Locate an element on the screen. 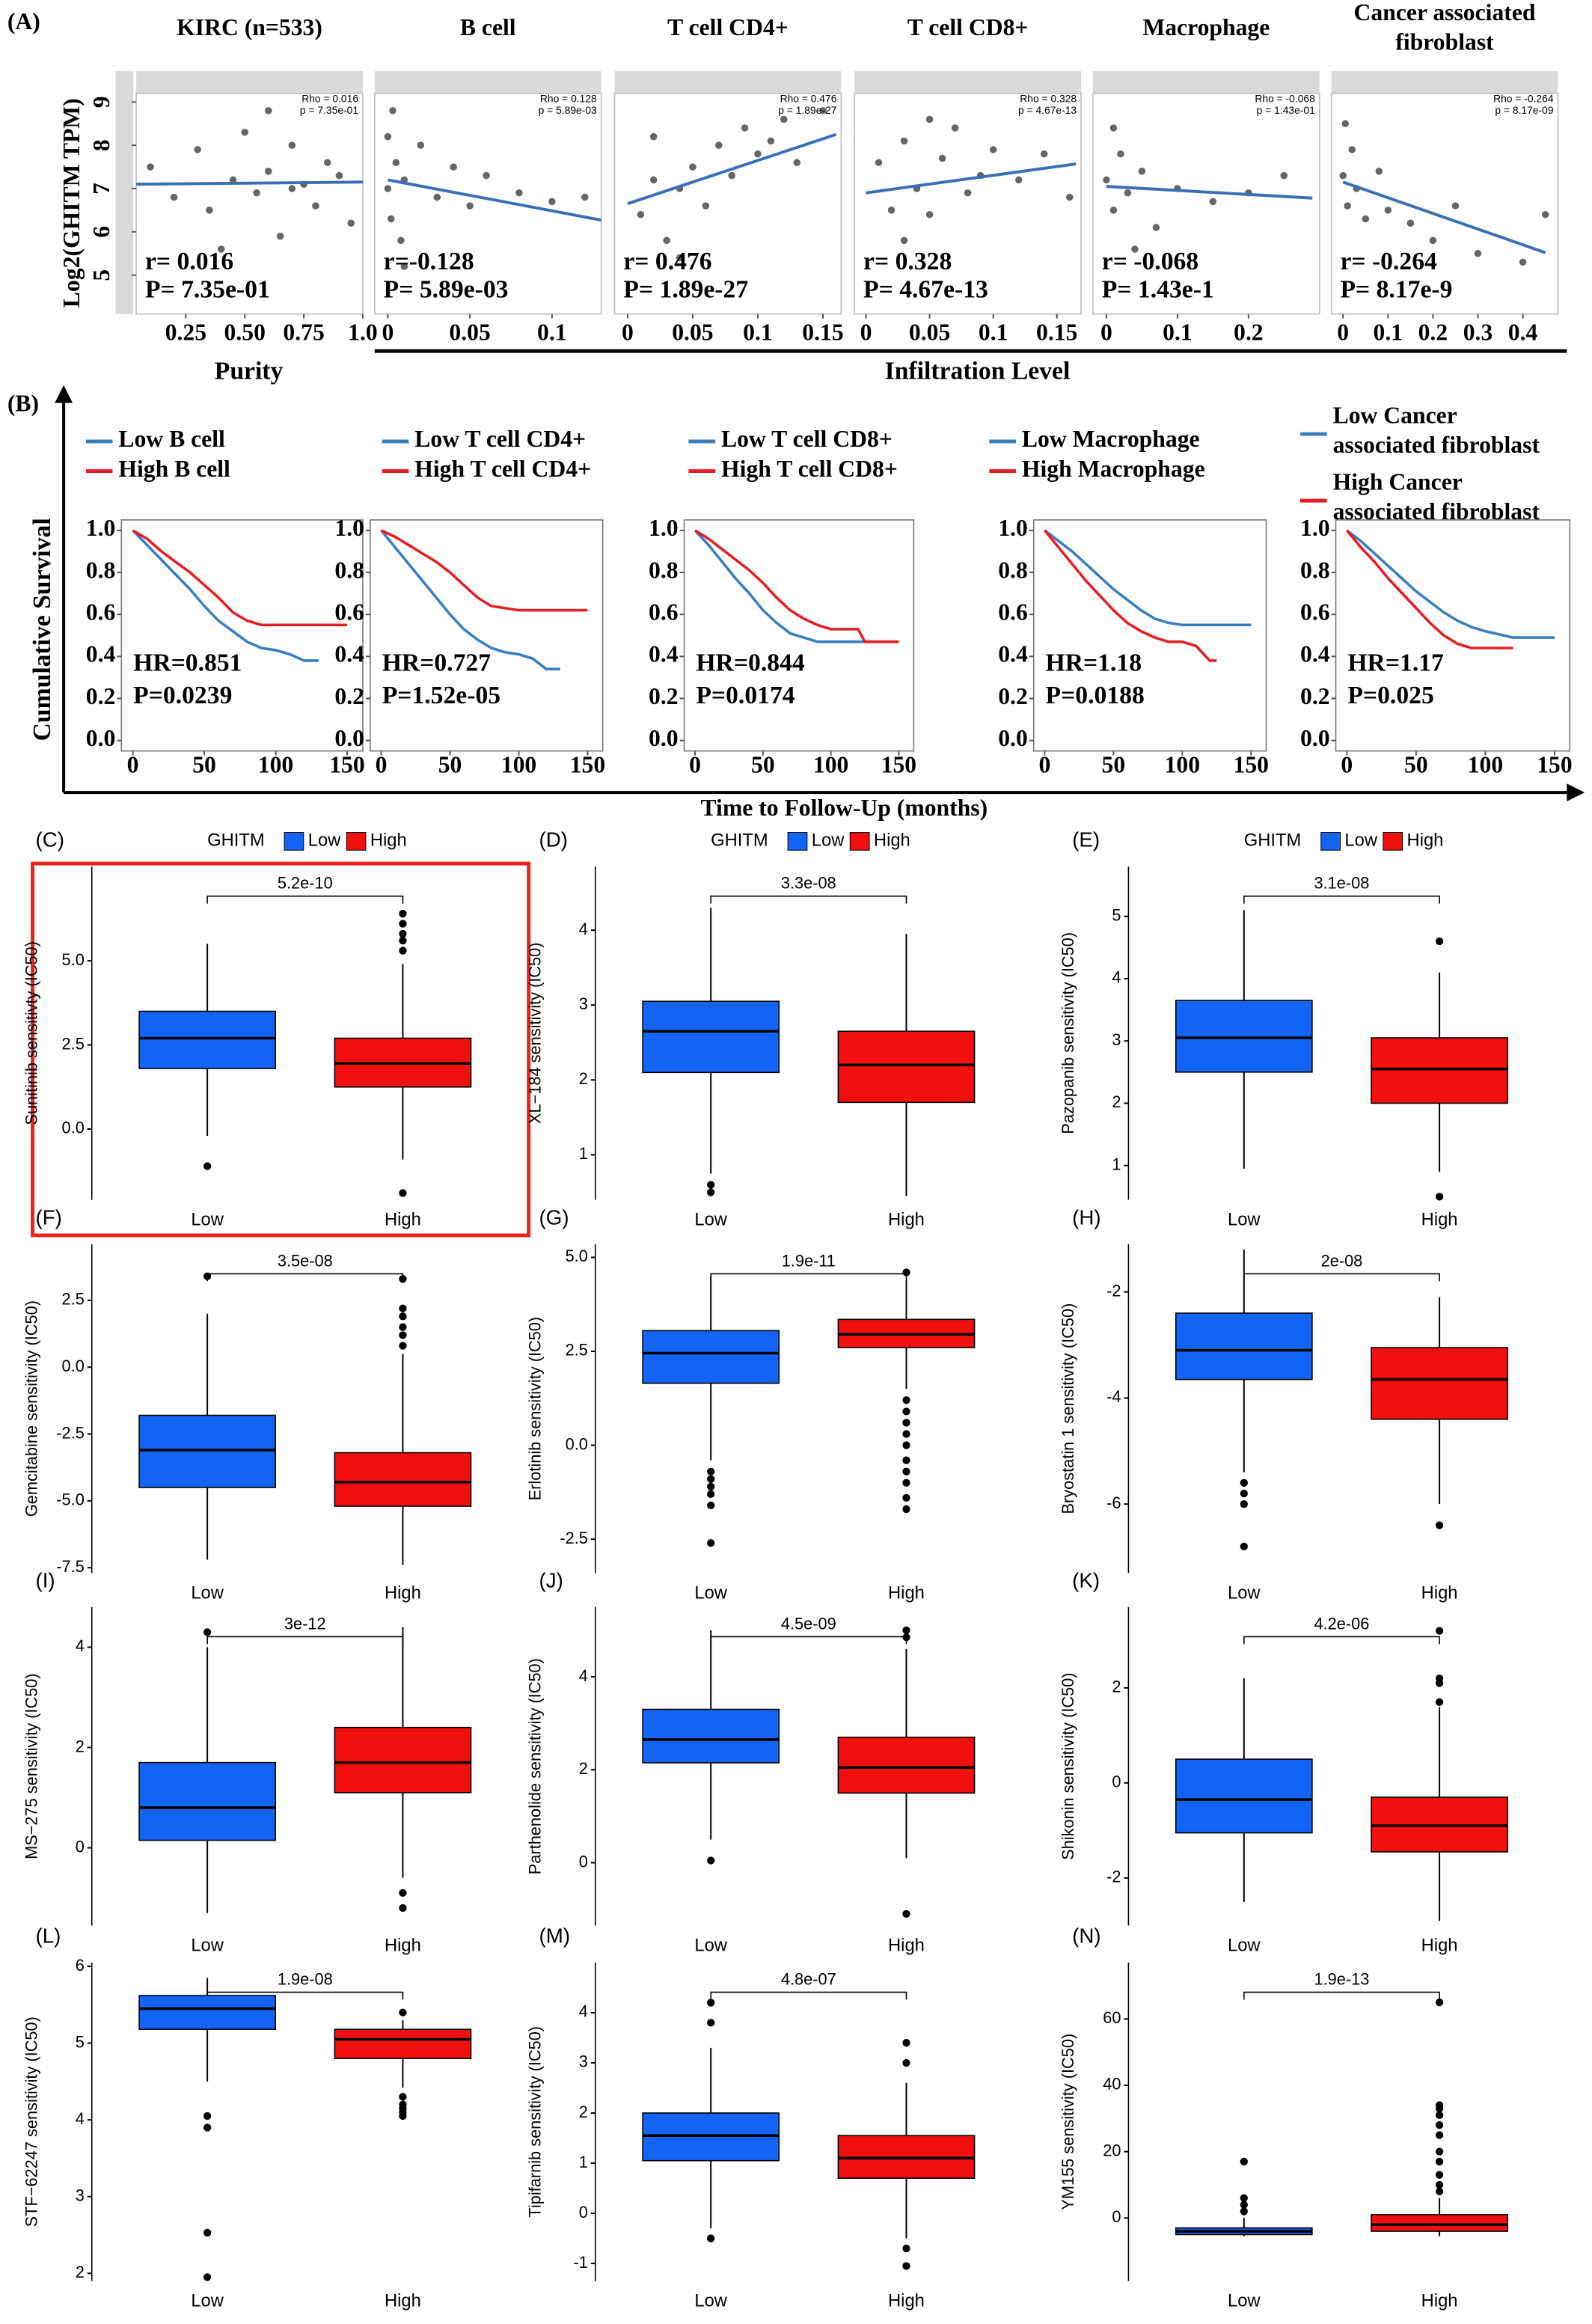 This screenshot has height=2324, width=1592. p-label: P=0.0188 is located at coordinates (1095, 695).